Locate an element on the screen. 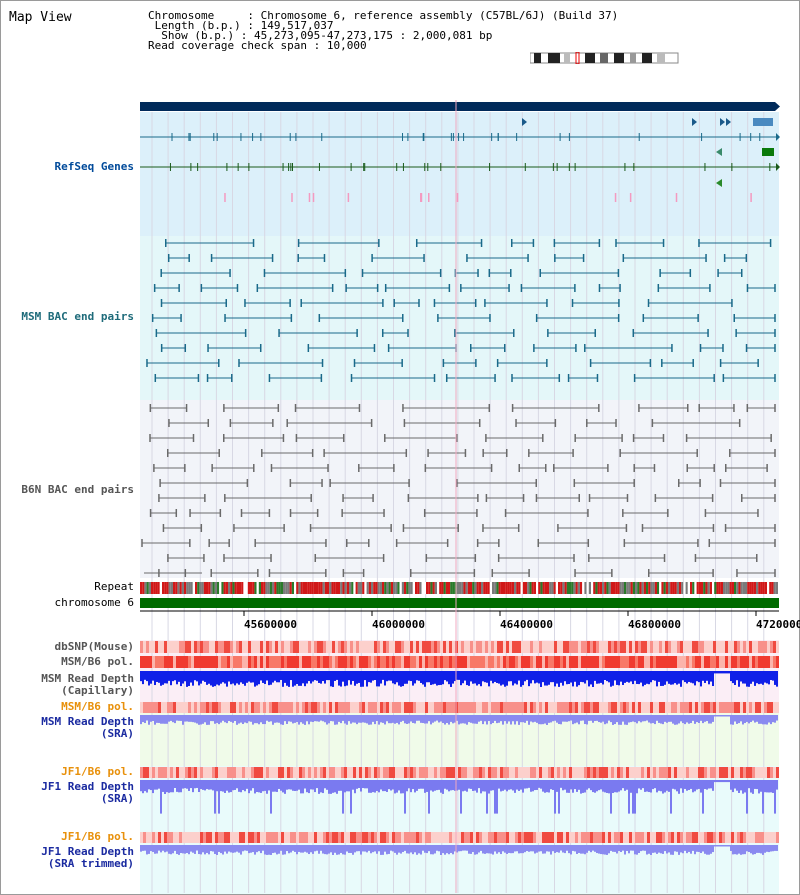 Image resolution: width=800 pixels, height=895 pixels. msm-bac-track is located at coordinates (461, 310).